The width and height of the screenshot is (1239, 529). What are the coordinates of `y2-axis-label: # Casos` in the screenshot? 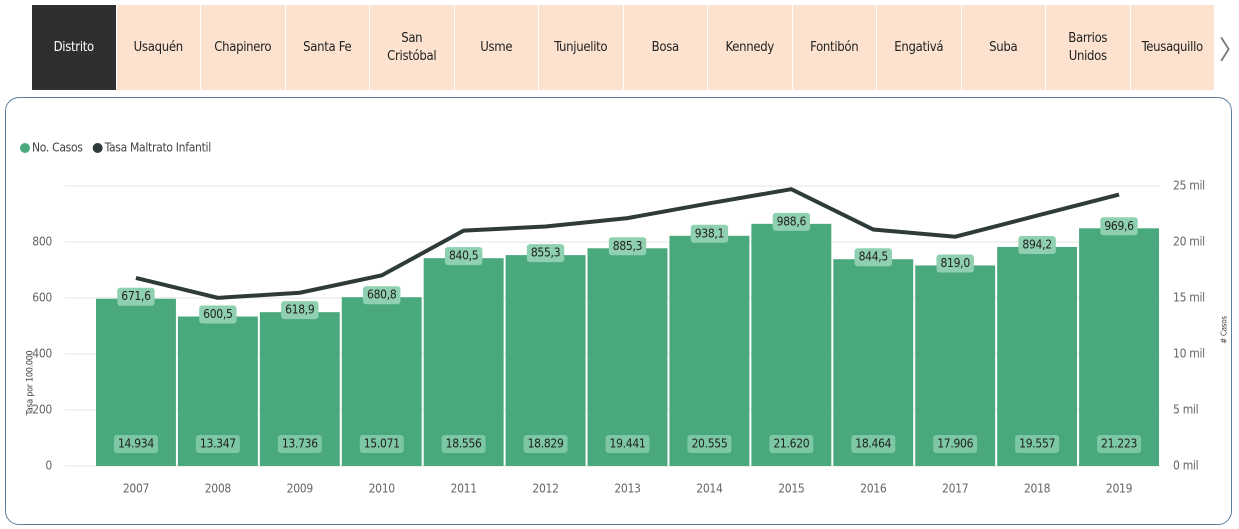 It's located at (1224, 330).